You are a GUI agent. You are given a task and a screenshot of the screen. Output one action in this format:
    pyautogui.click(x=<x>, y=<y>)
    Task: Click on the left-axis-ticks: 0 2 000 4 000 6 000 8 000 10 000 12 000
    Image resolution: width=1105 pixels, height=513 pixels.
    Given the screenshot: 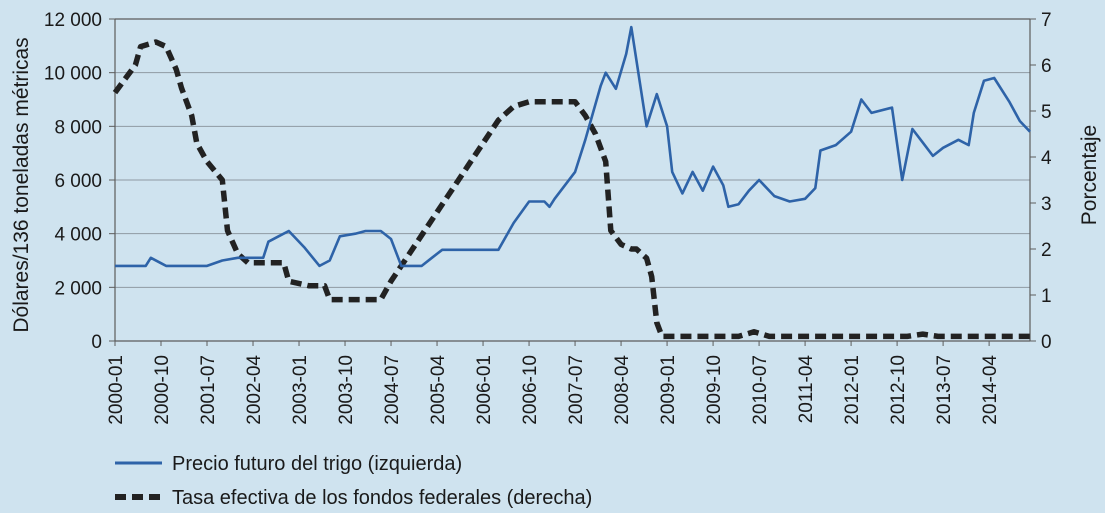 What is the action you would take?
    pyautogui.click(x=79, y=181)
    